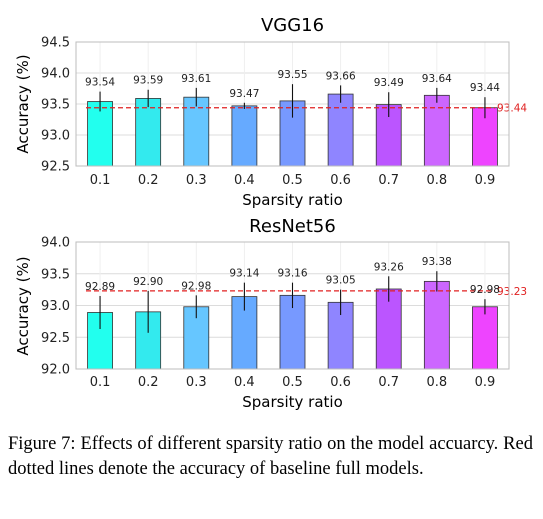 Image resolution: width=543 pixels, height=519 pixels. What do you see at coordinates (148, 81) in the screenshot?
I see `chart1-data-label: 93.59` at bounding box center [148, 81].